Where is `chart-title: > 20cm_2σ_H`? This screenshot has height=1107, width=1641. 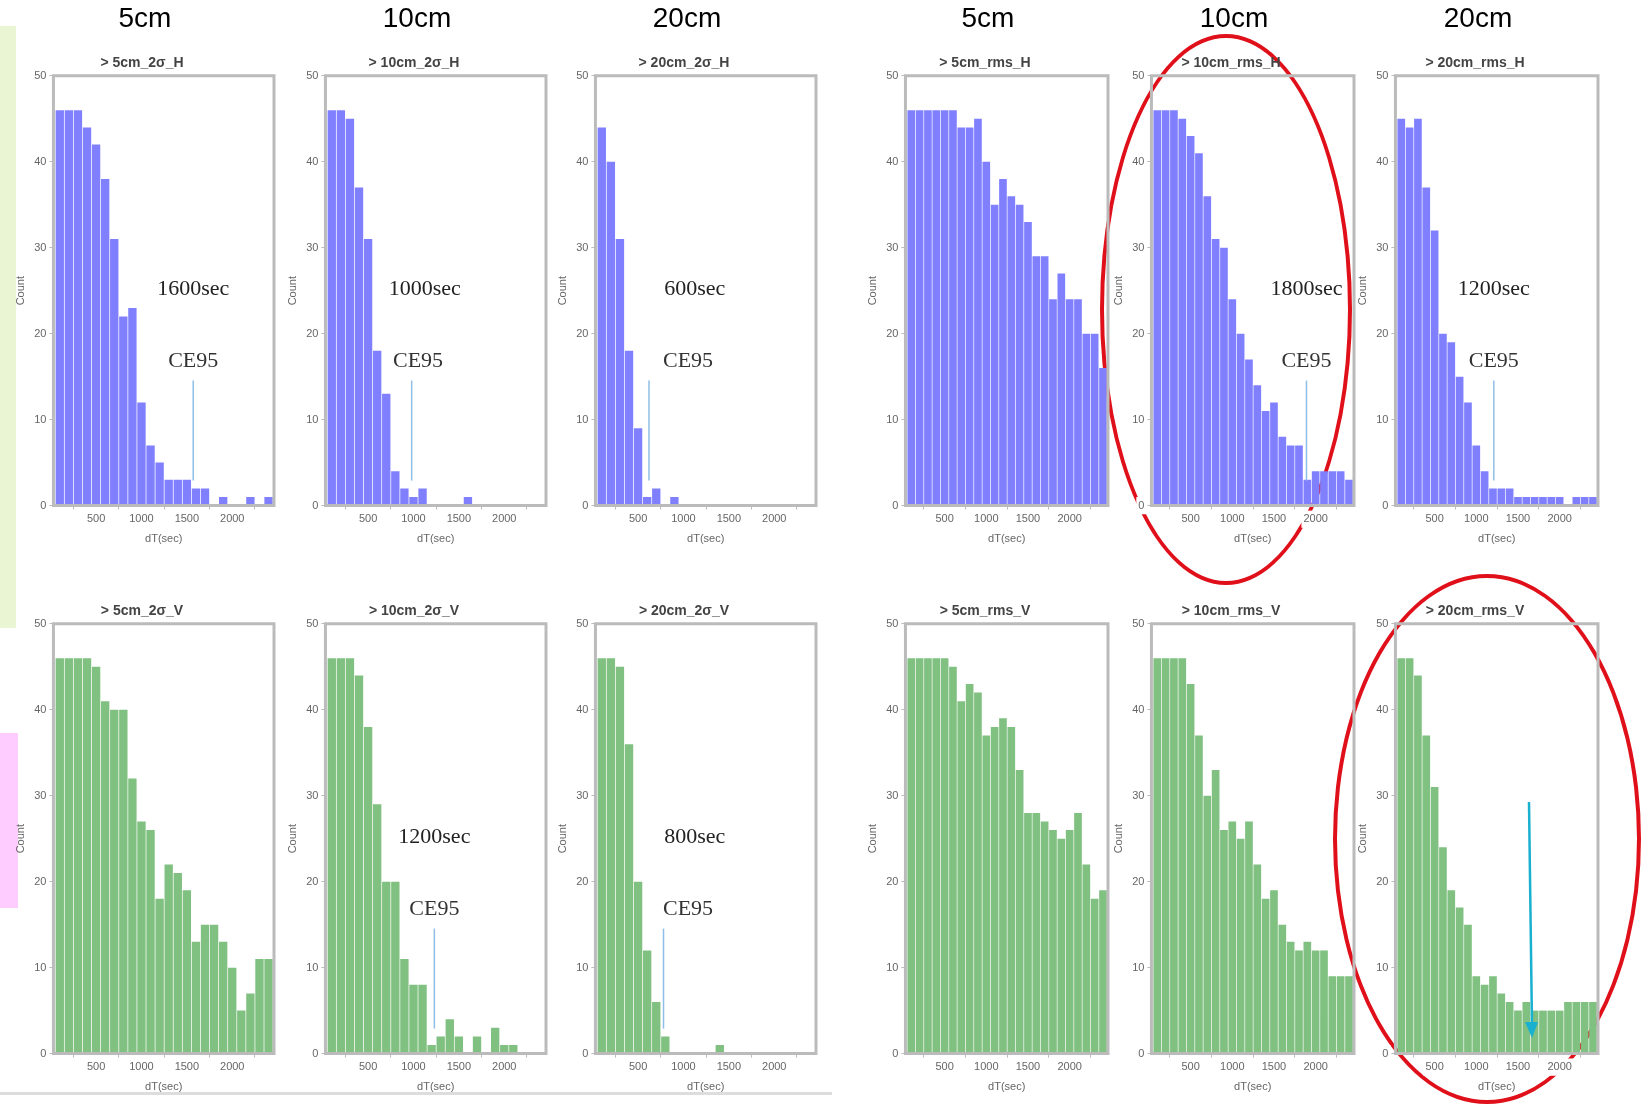
chart-title: > 20cm_2σ_H is located at coordinates (684, 62).